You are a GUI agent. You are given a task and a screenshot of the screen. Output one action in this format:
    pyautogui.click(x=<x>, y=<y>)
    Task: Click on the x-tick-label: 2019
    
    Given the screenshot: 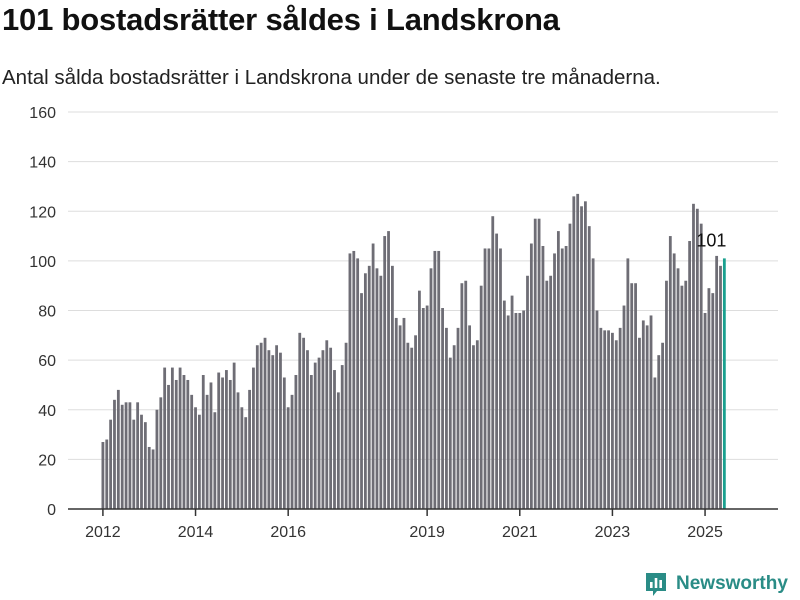 What is the action you would take?
    pyautogui.click(x=427, y=532)
    